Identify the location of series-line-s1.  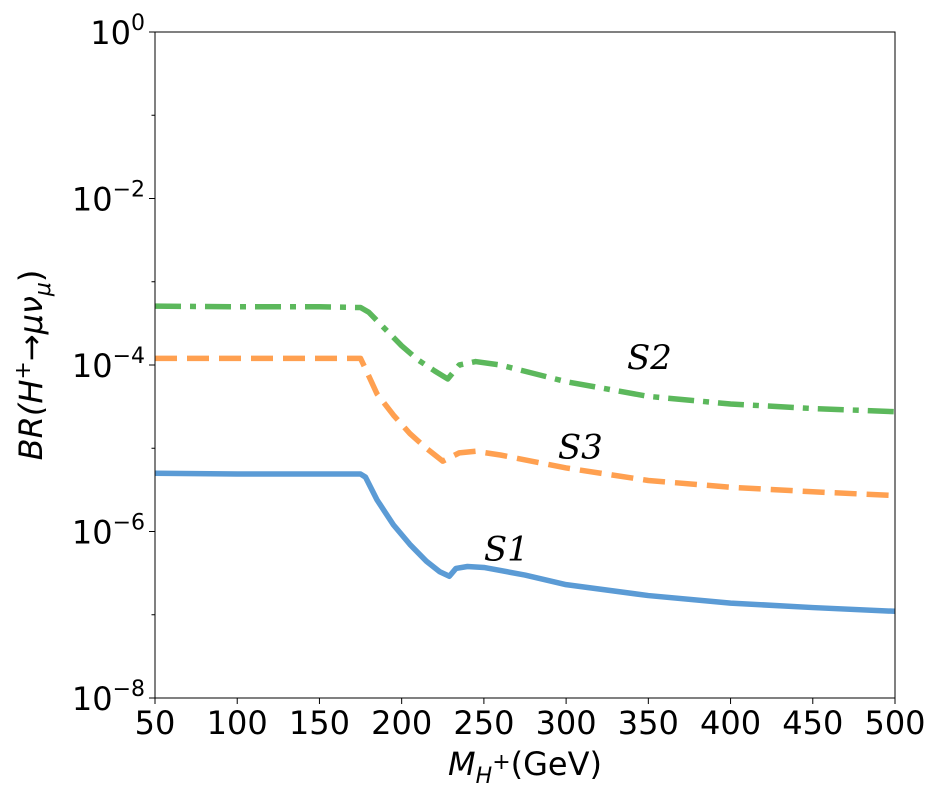
(525, 542).